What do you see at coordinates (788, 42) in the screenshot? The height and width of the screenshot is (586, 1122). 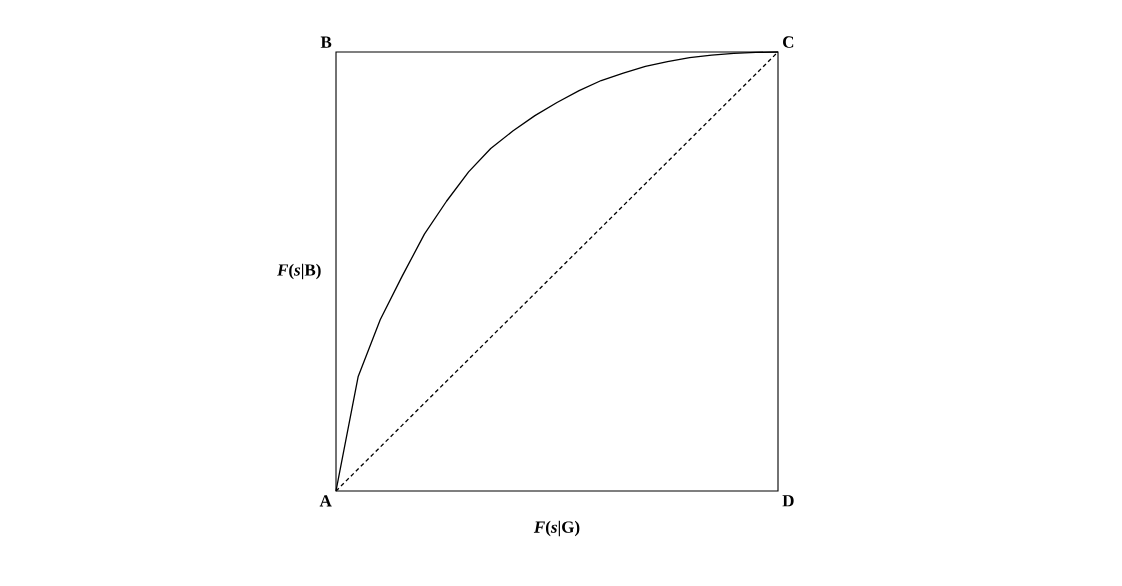 I see `text: C` at bounding box center [788, 42].